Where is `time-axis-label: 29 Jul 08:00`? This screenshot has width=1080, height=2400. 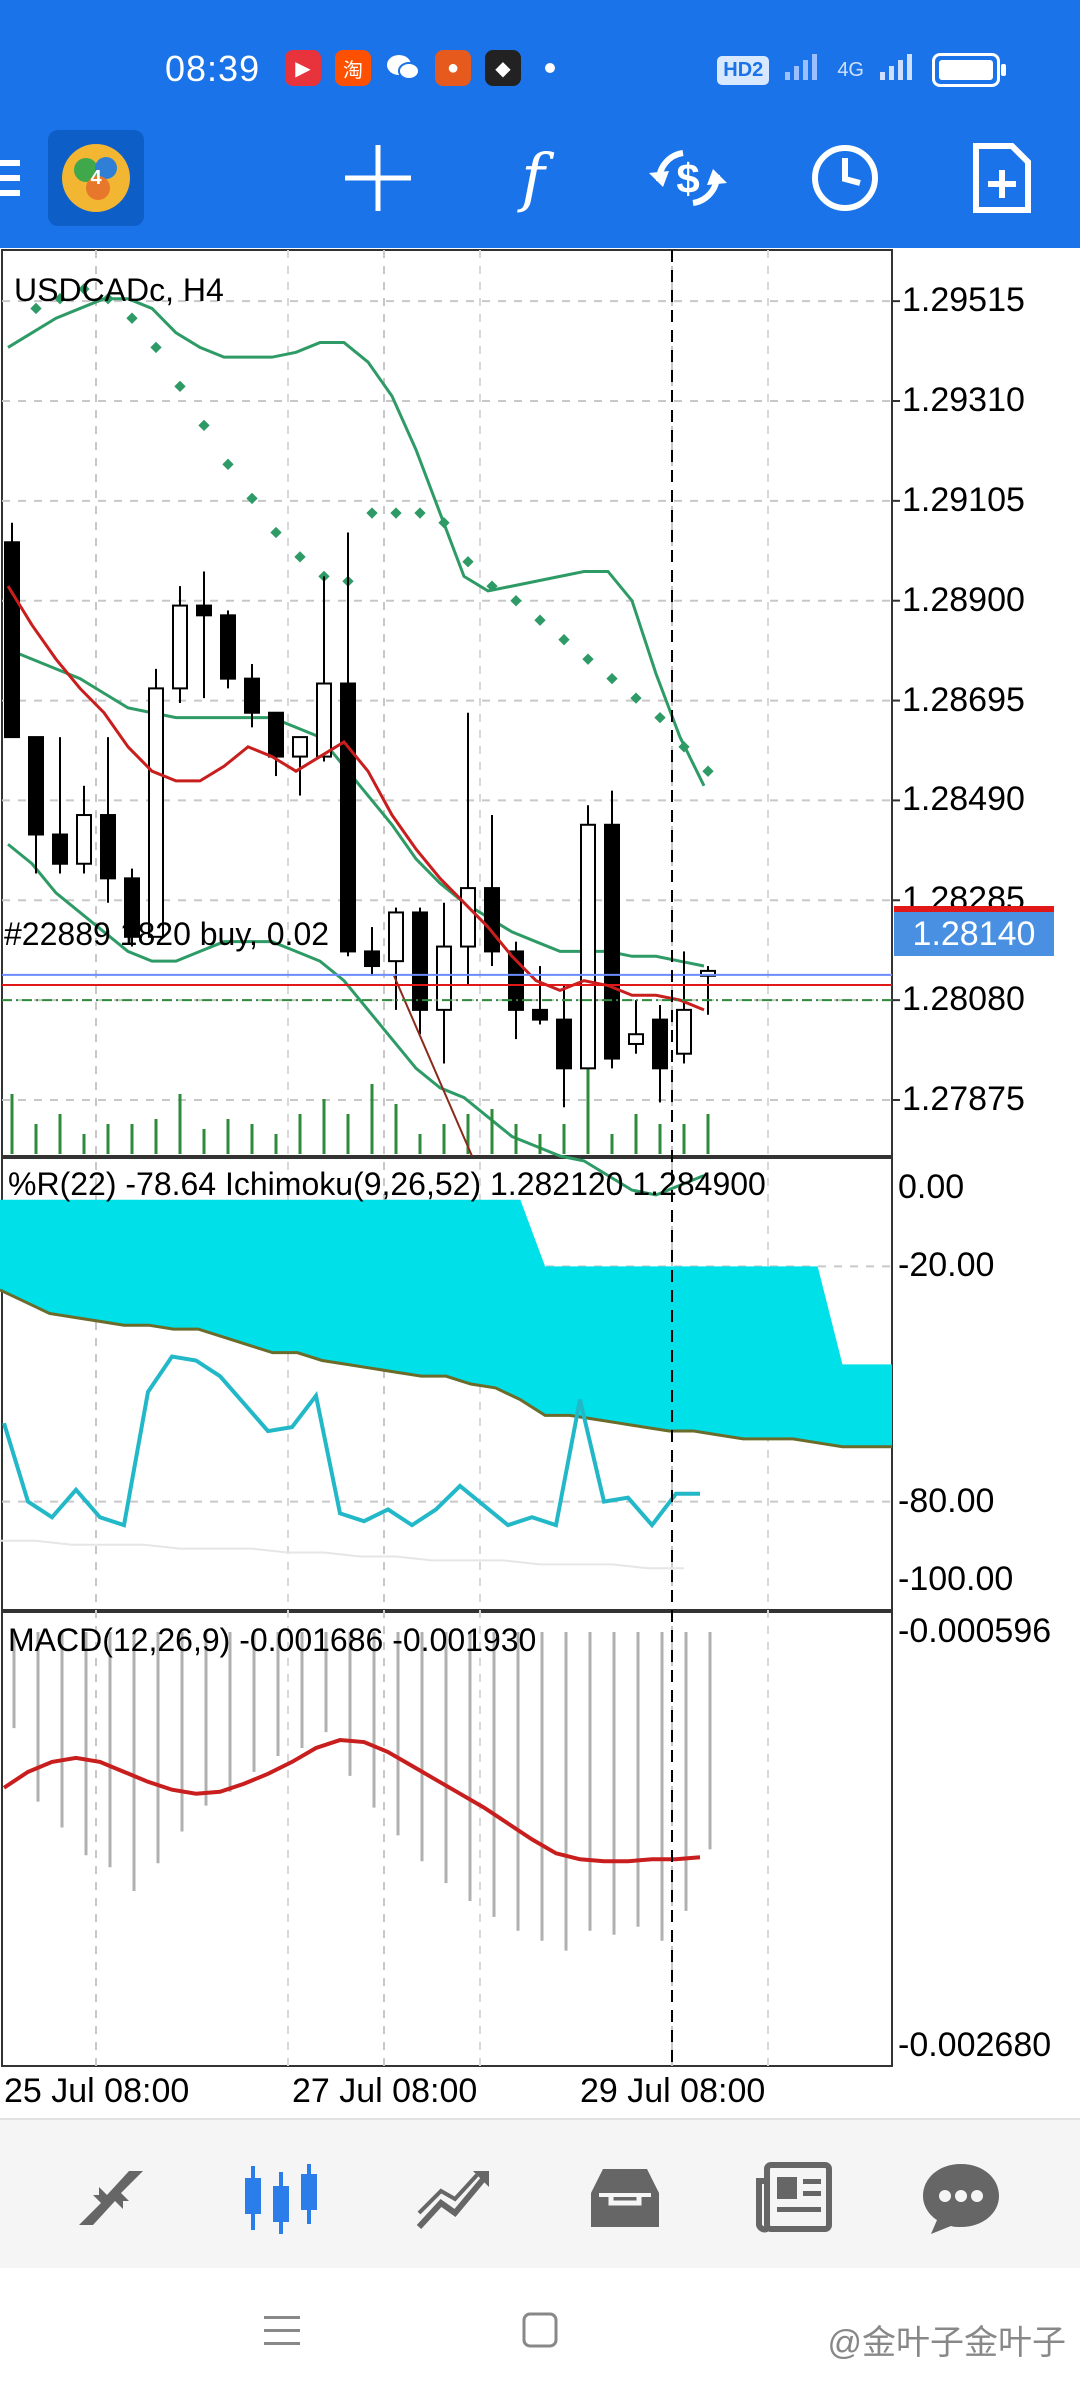 time-axis-label: 29 Jul 08:00 is located at coordinates (673, 2091).